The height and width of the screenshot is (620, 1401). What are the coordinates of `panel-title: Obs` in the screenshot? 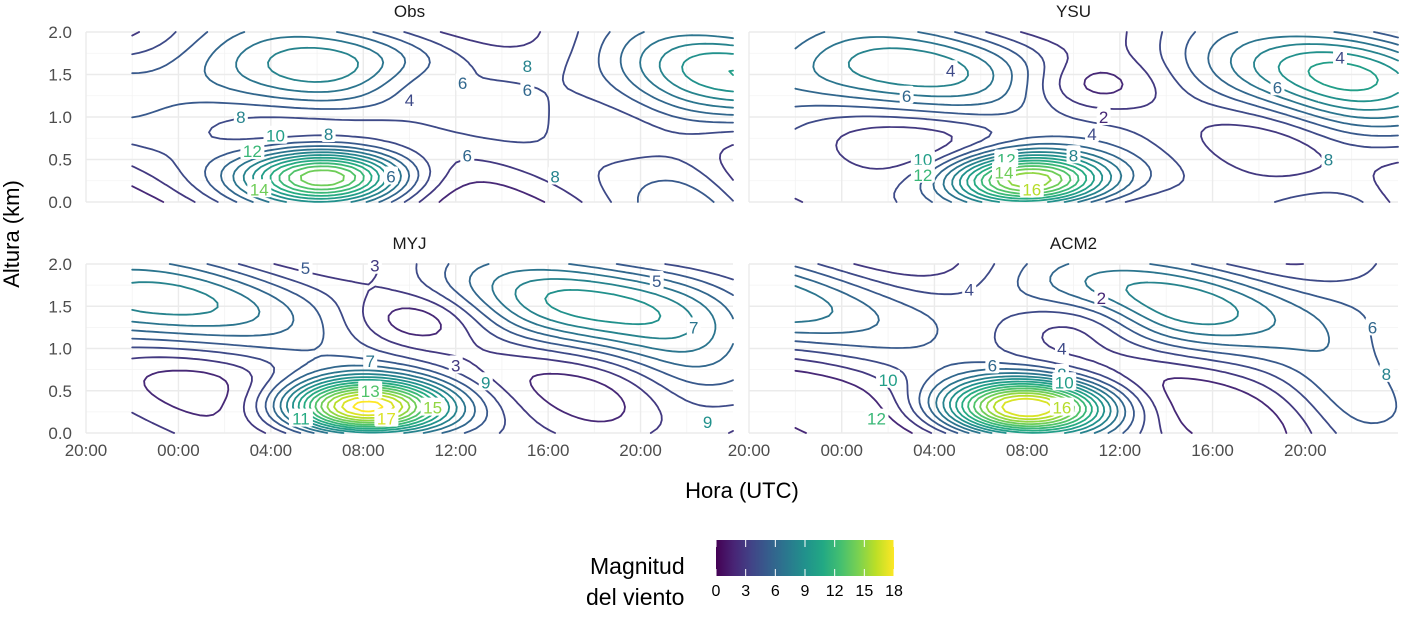 It's located at (409, 11).